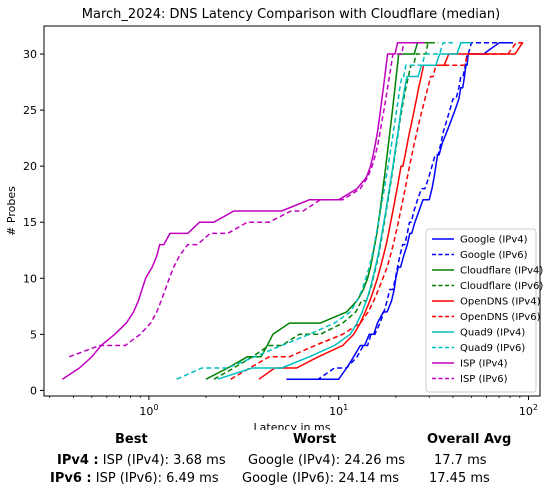 This screenshot has width=548, height=496. I want to click on legend-label: Google (IPv4), so click(494, 240).